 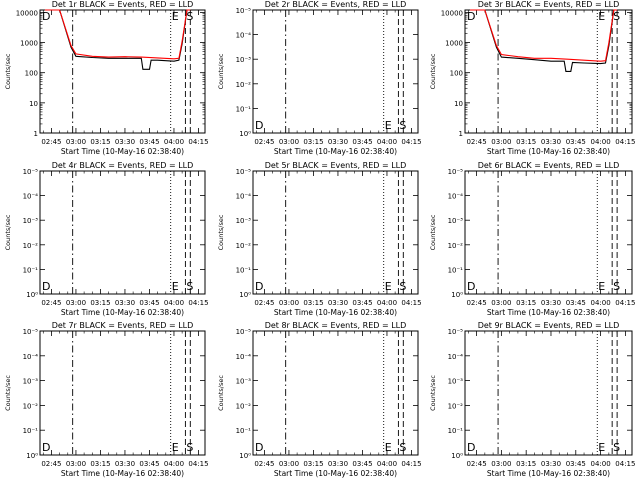 What do you see at coordinates (31, 74) in the screenshot?
I see `y-tick-label: 100` at bounding box center [31, 74].